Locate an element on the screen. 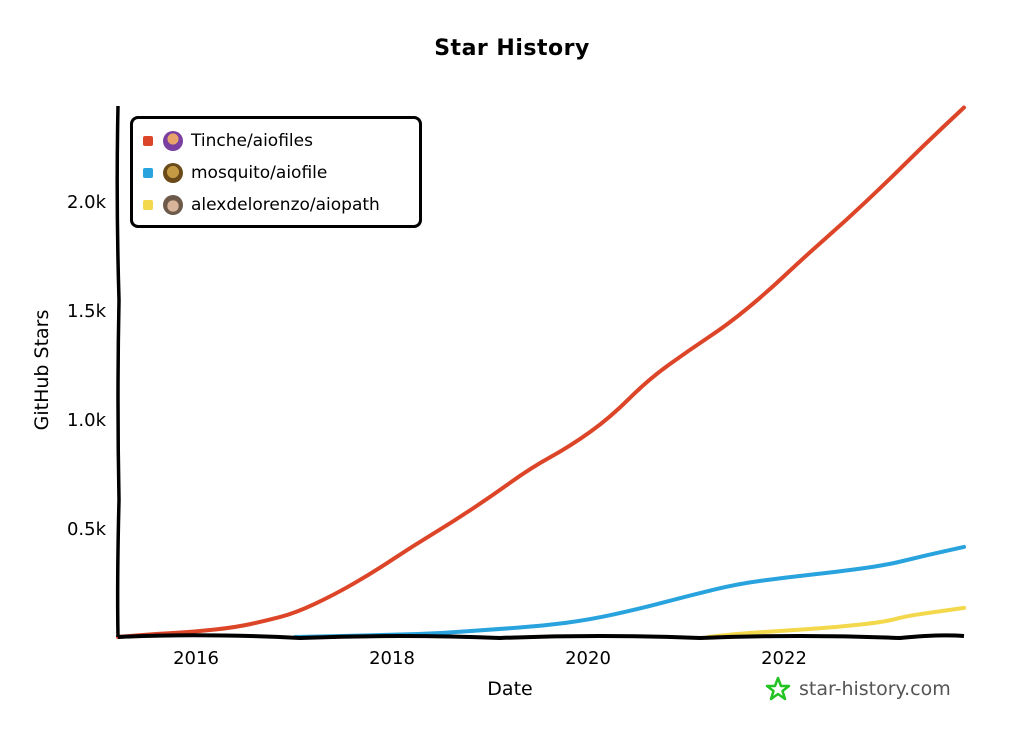 This screenshot has width=1024, height=744. legend-item: alexdelorenzo/aiopath is located at coordinates (261, 205).